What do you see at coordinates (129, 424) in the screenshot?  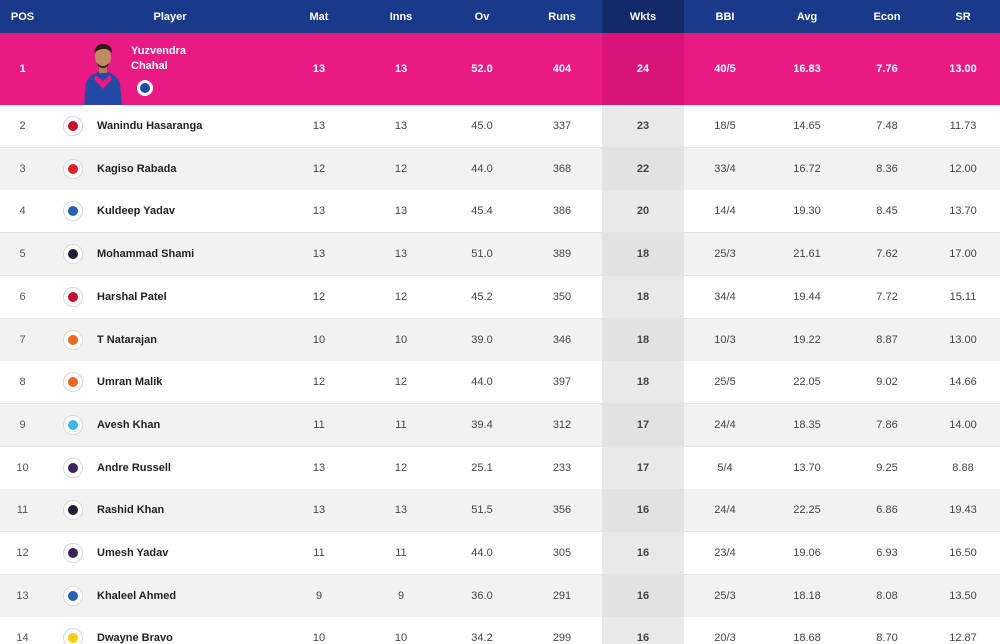 I see `player-name: Avesh Khan` at bounding box center [129, 424].